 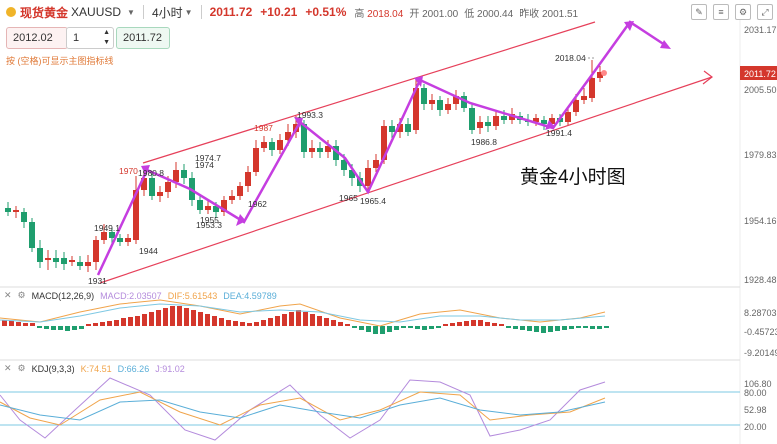 I want to click on price-change-pct: +0.51%, so click(x=326, y=12).